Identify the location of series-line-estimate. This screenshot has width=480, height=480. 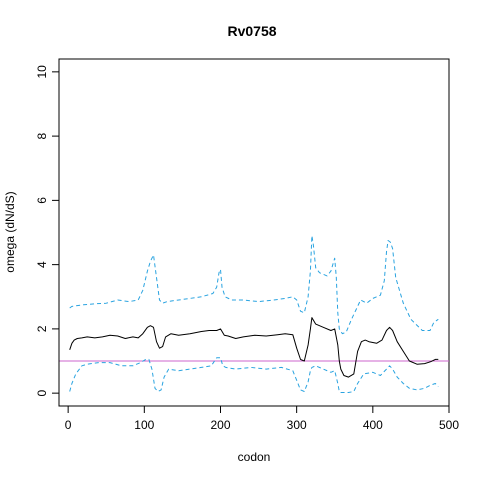
(254, 347).